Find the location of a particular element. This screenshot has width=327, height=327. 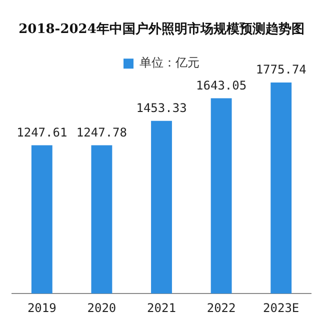

x-tick-label: 2020 is located at coordinates (101, 307).